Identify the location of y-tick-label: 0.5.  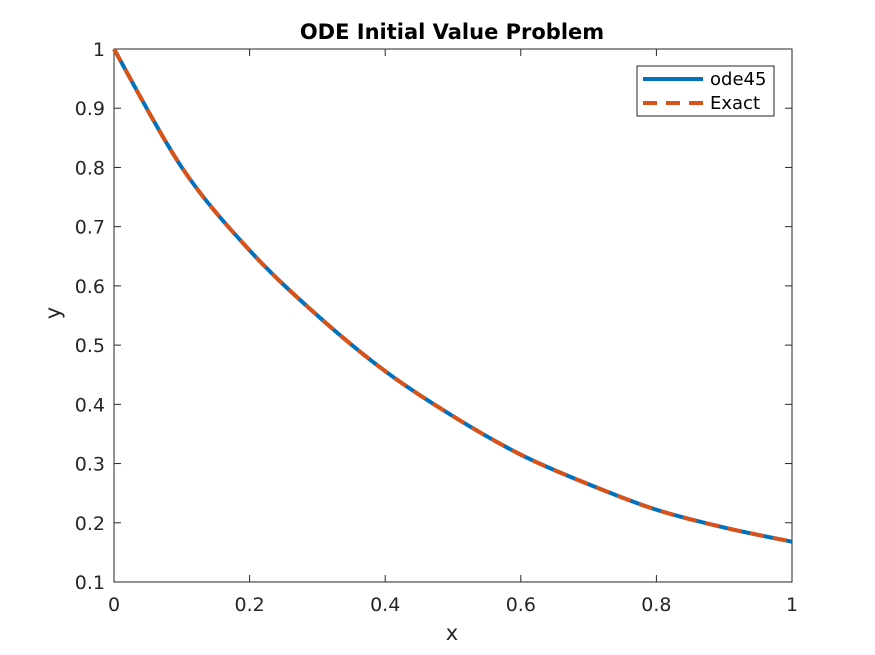
(90, 346).